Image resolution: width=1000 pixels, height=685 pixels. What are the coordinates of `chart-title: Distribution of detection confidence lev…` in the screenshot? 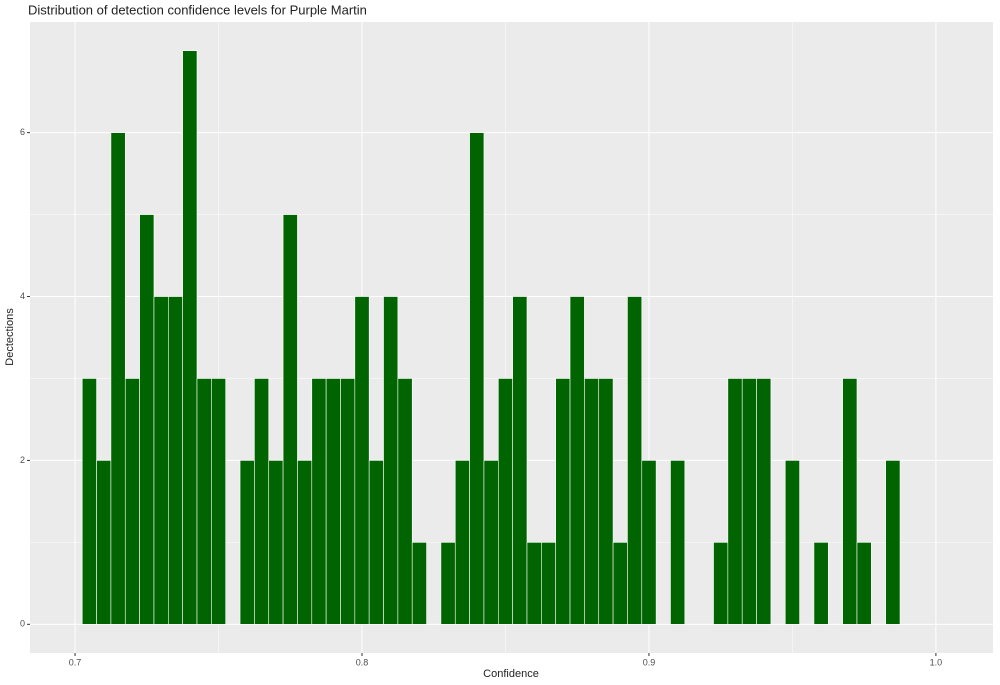 It's located at (197, 9).